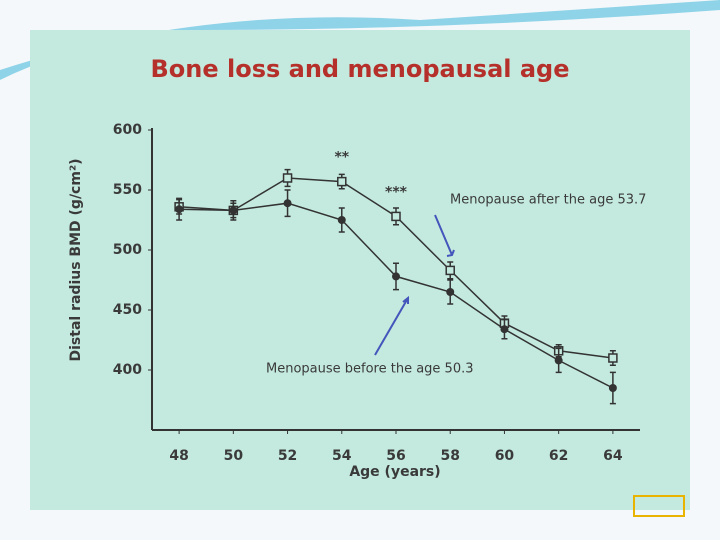 The image size is (720, 544). Describe the element at coordinates (127, 370) in the screenshot. I see `y-tick-label: 400` at that location.